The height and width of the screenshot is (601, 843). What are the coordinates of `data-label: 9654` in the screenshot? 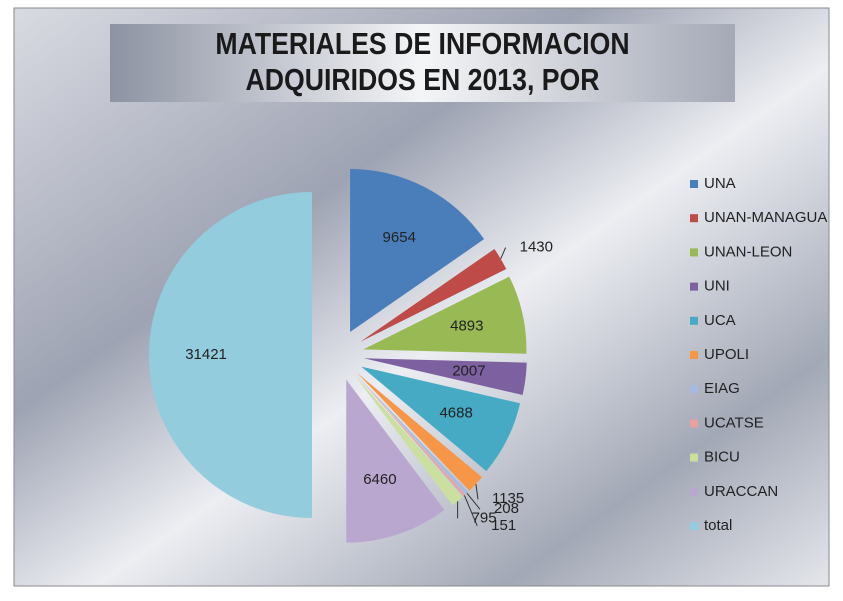 It's located at (399, 237).